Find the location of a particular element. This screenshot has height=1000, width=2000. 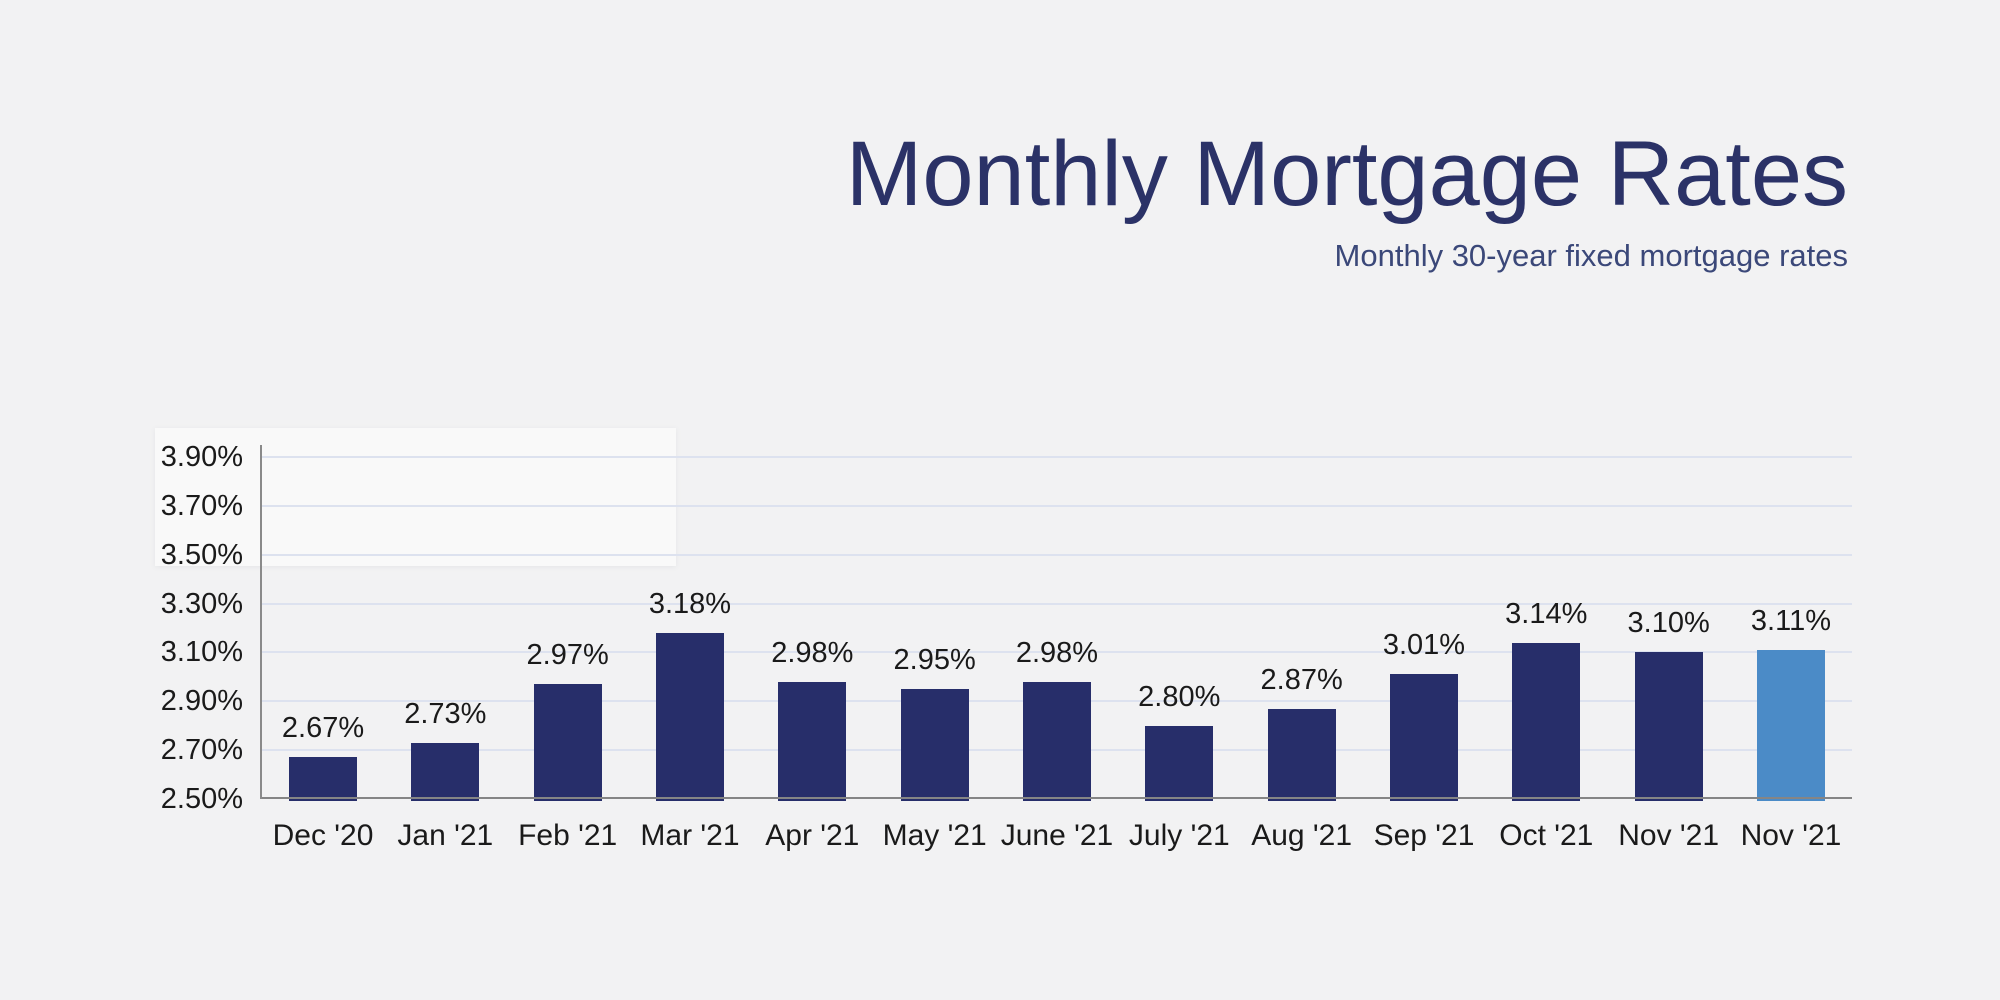

x-axis-category-label: May '21 is located at coordinates (934, 835).